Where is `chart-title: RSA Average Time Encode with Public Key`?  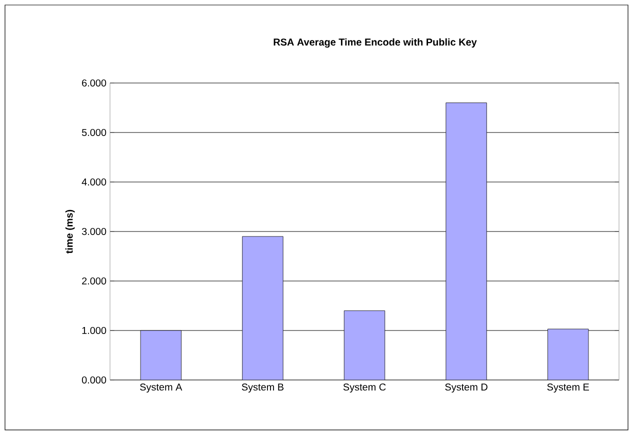 chart-title: RSA Average Time Encode with Public Key is located at coordinates (375, 43).